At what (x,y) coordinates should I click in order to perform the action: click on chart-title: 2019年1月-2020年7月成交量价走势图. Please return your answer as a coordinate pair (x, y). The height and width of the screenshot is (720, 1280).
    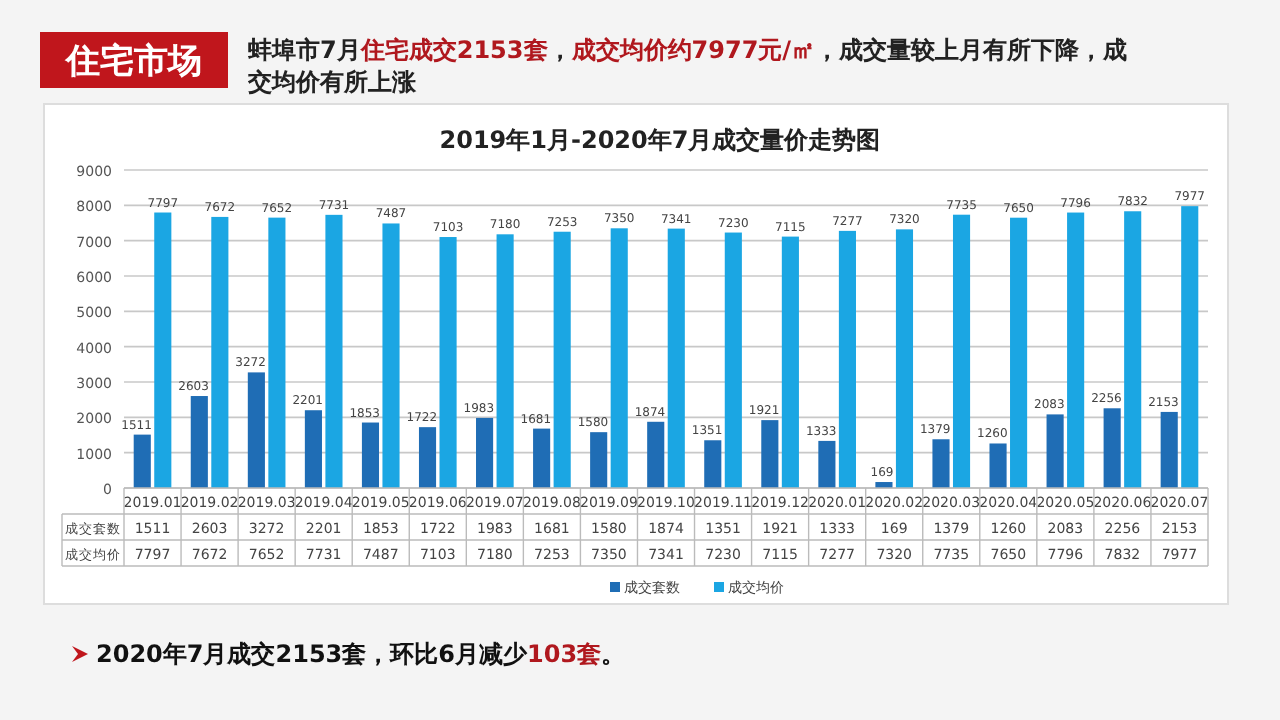
    Looking at the image, I should click on (660, 140).